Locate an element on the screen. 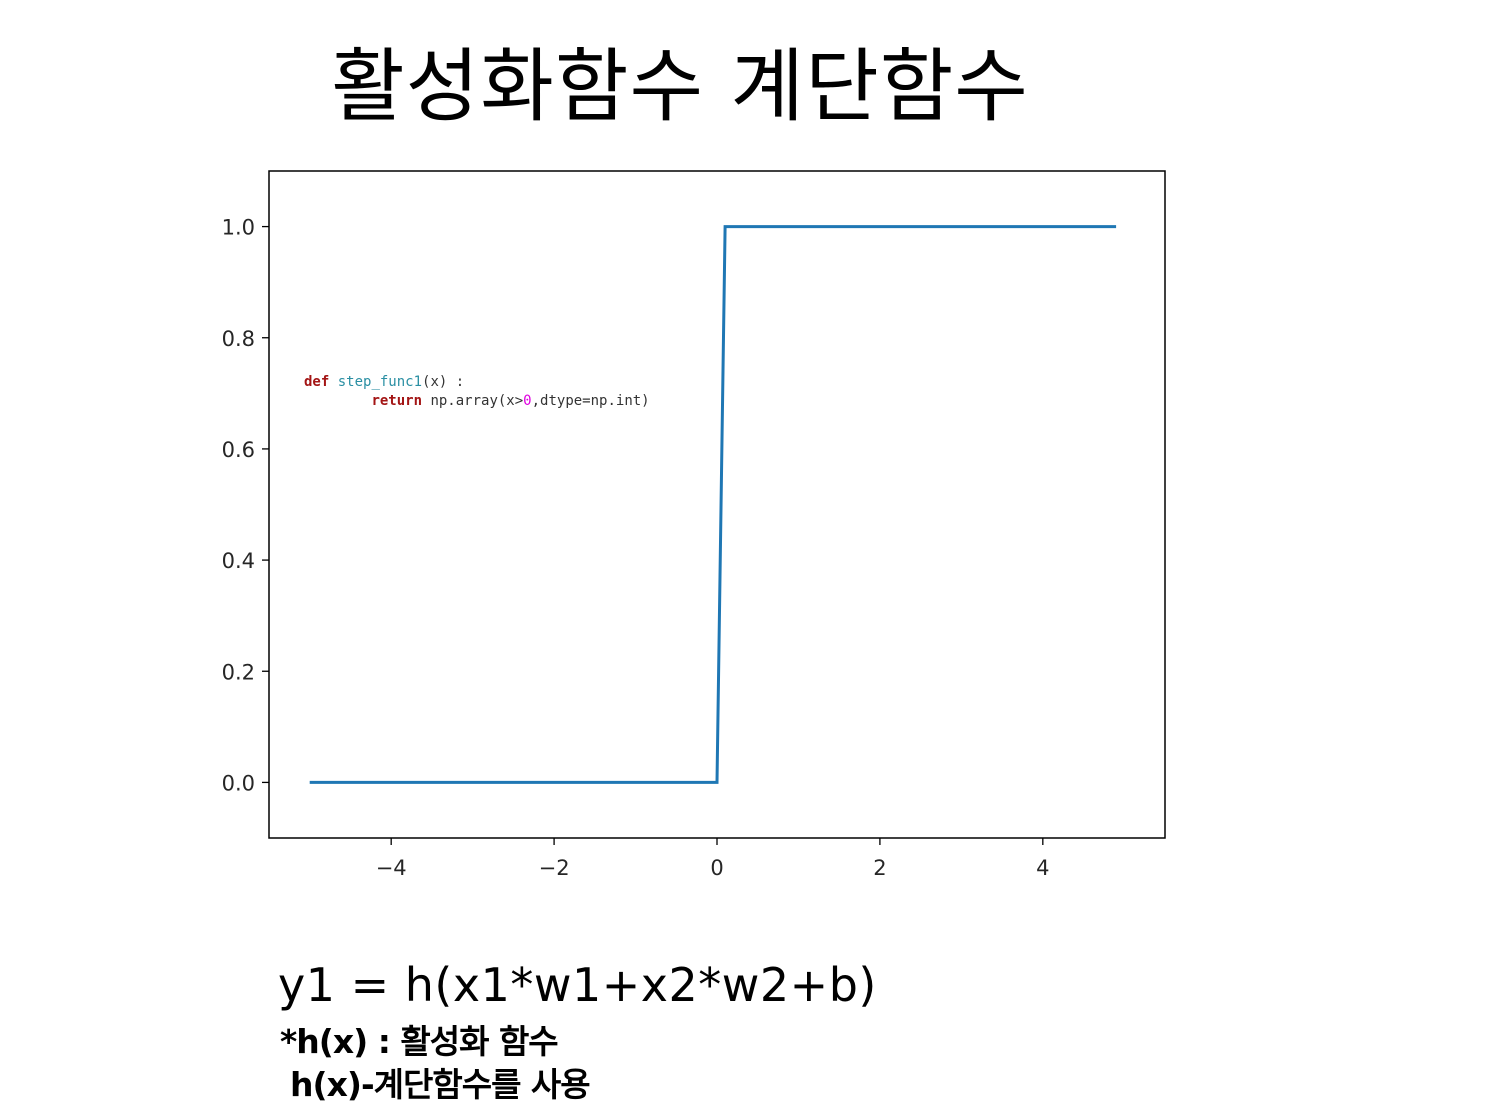 Image resolution: width=1490 pixels, height=1115 pixels. x-tick-label: 4 is located at coordinates (1042, 868).